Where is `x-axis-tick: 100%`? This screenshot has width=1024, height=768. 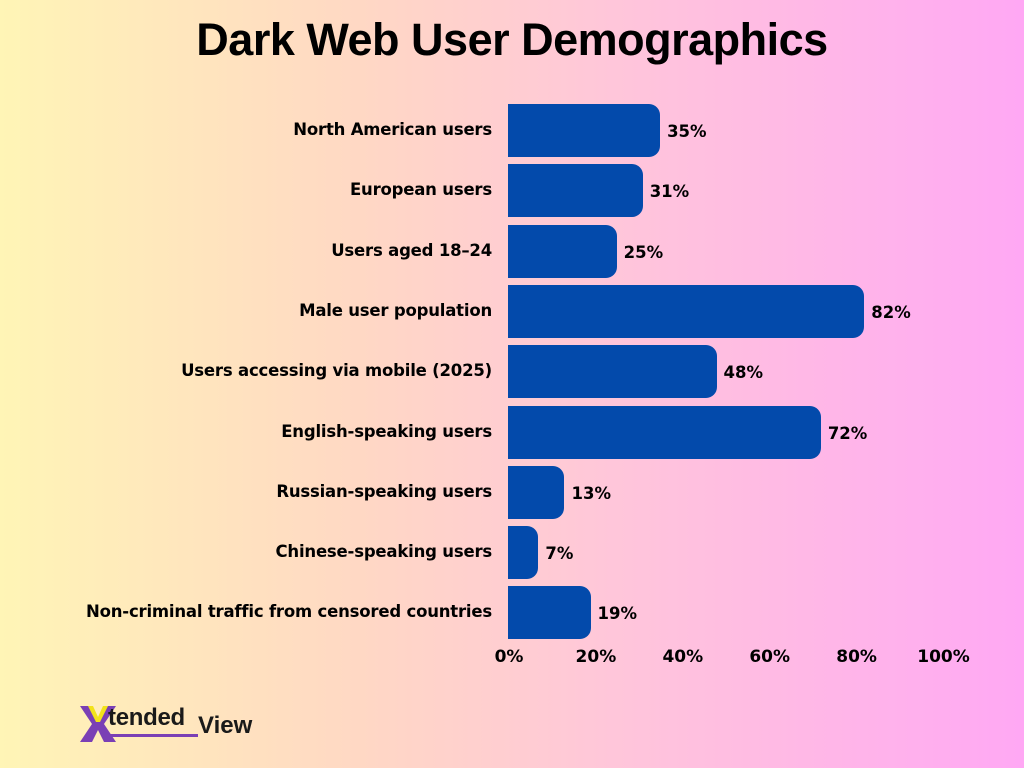 x-axis-tick: 100% is located at coordinates (943, 657).